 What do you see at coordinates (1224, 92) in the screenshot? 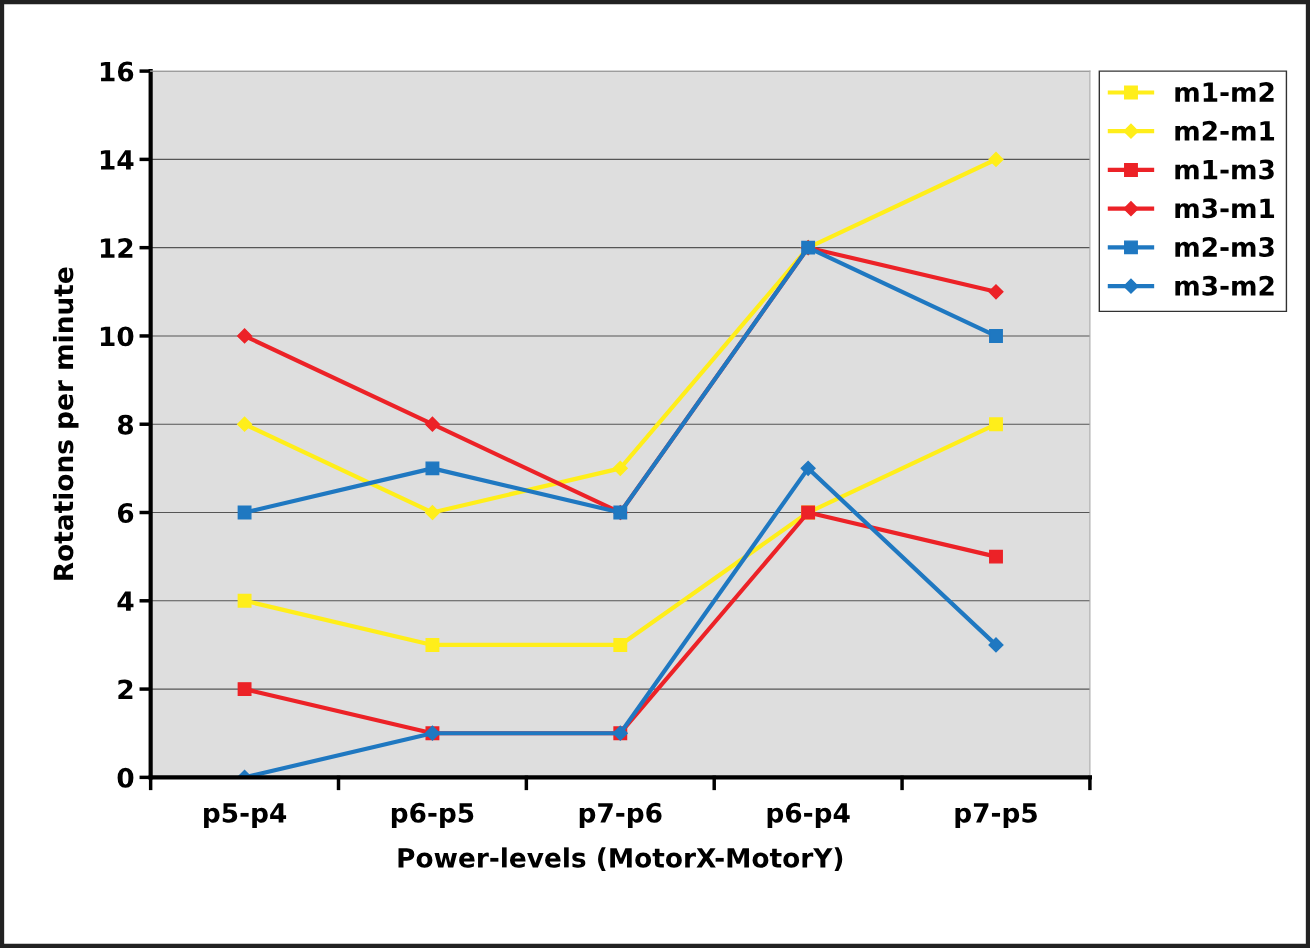
I see `legend-label: m1-m2` at bounding box center [1224, 92].